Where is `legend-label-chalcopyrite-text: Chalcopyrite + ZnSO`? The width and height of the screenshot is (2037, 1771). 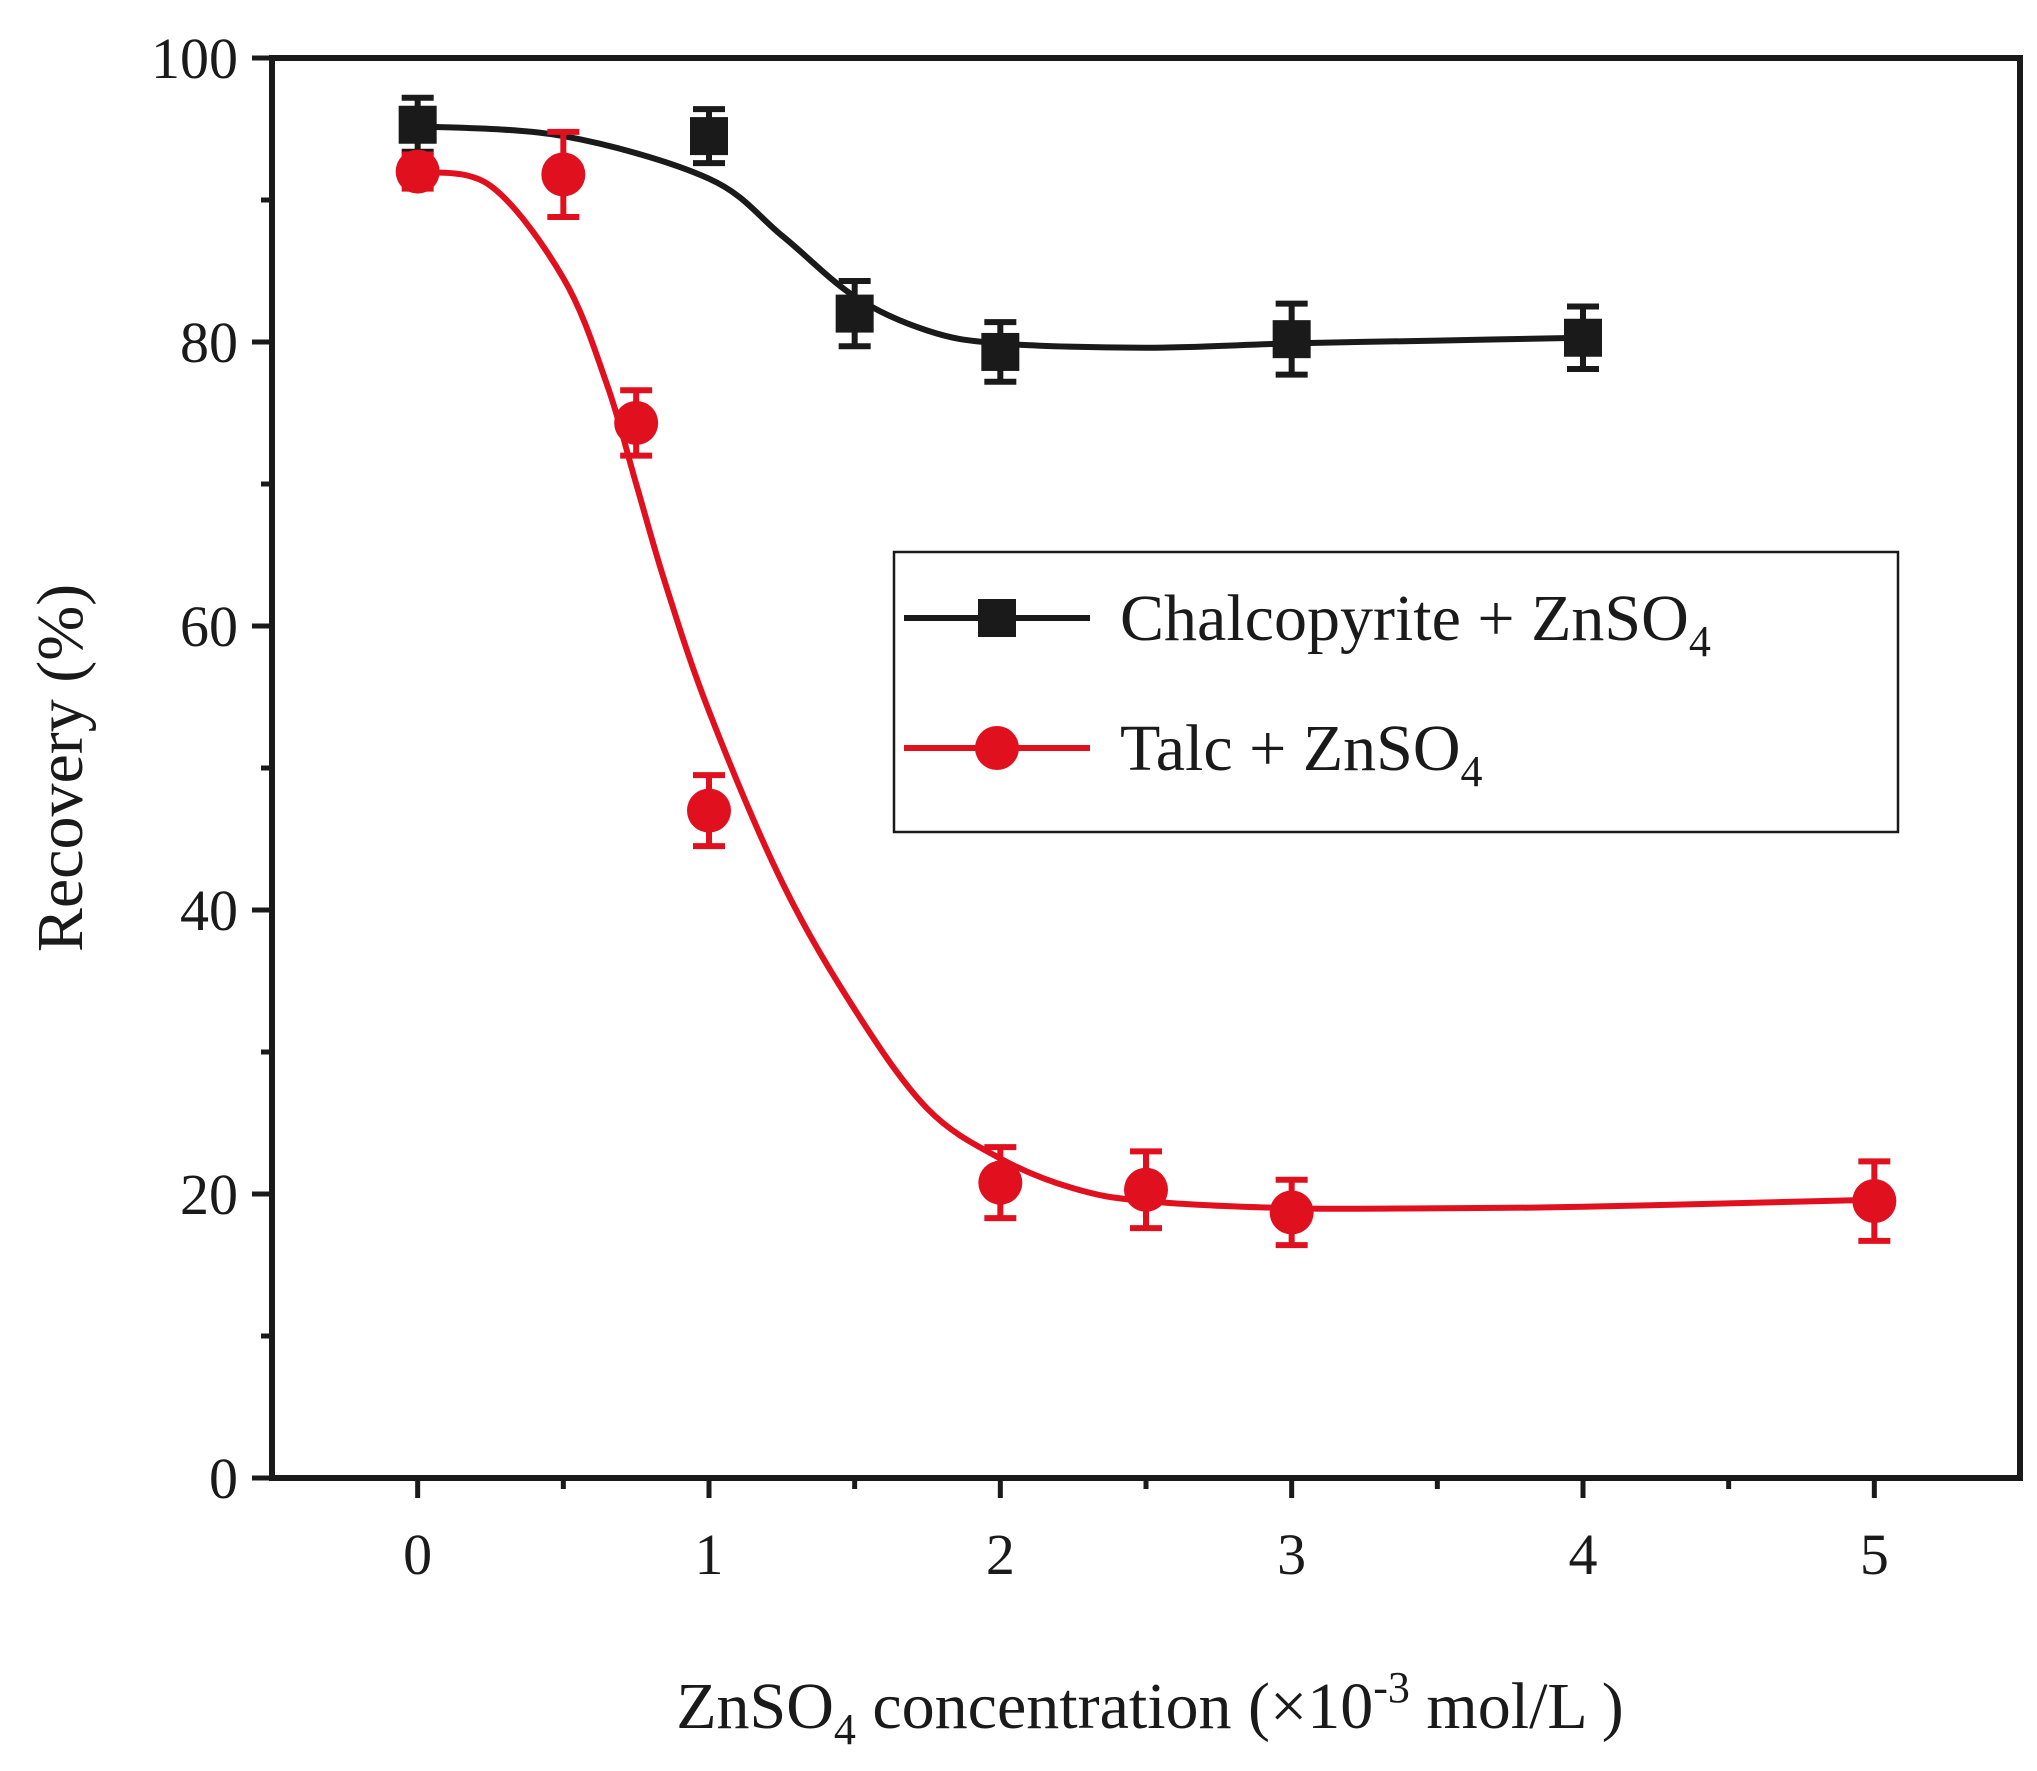
legend-label-chalcopyrite-text: Chalcopyrite + ZnSO is located at coordinates (1404, 618).